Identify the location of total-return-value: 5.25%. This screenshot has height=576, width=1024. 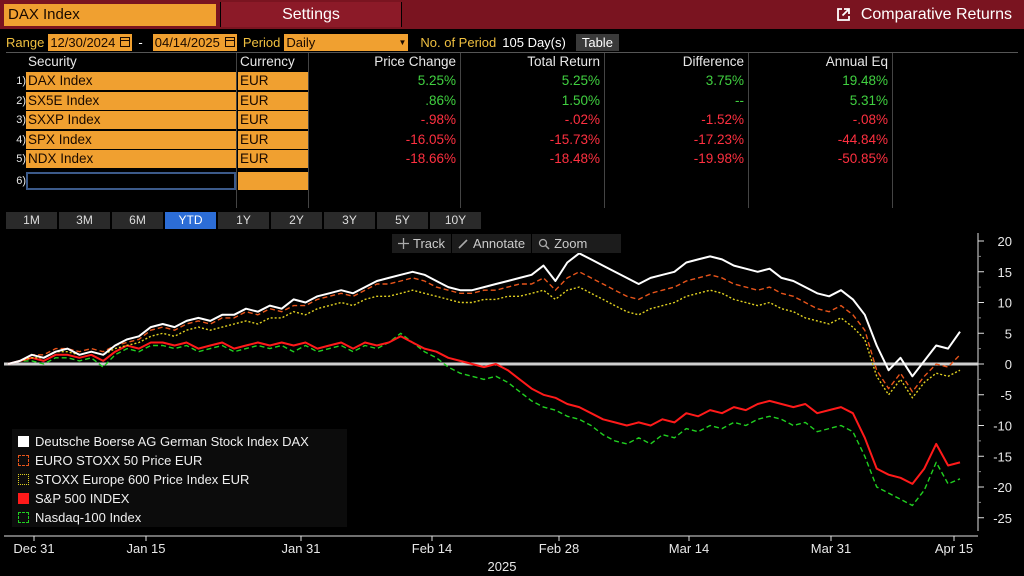
(580, 80).